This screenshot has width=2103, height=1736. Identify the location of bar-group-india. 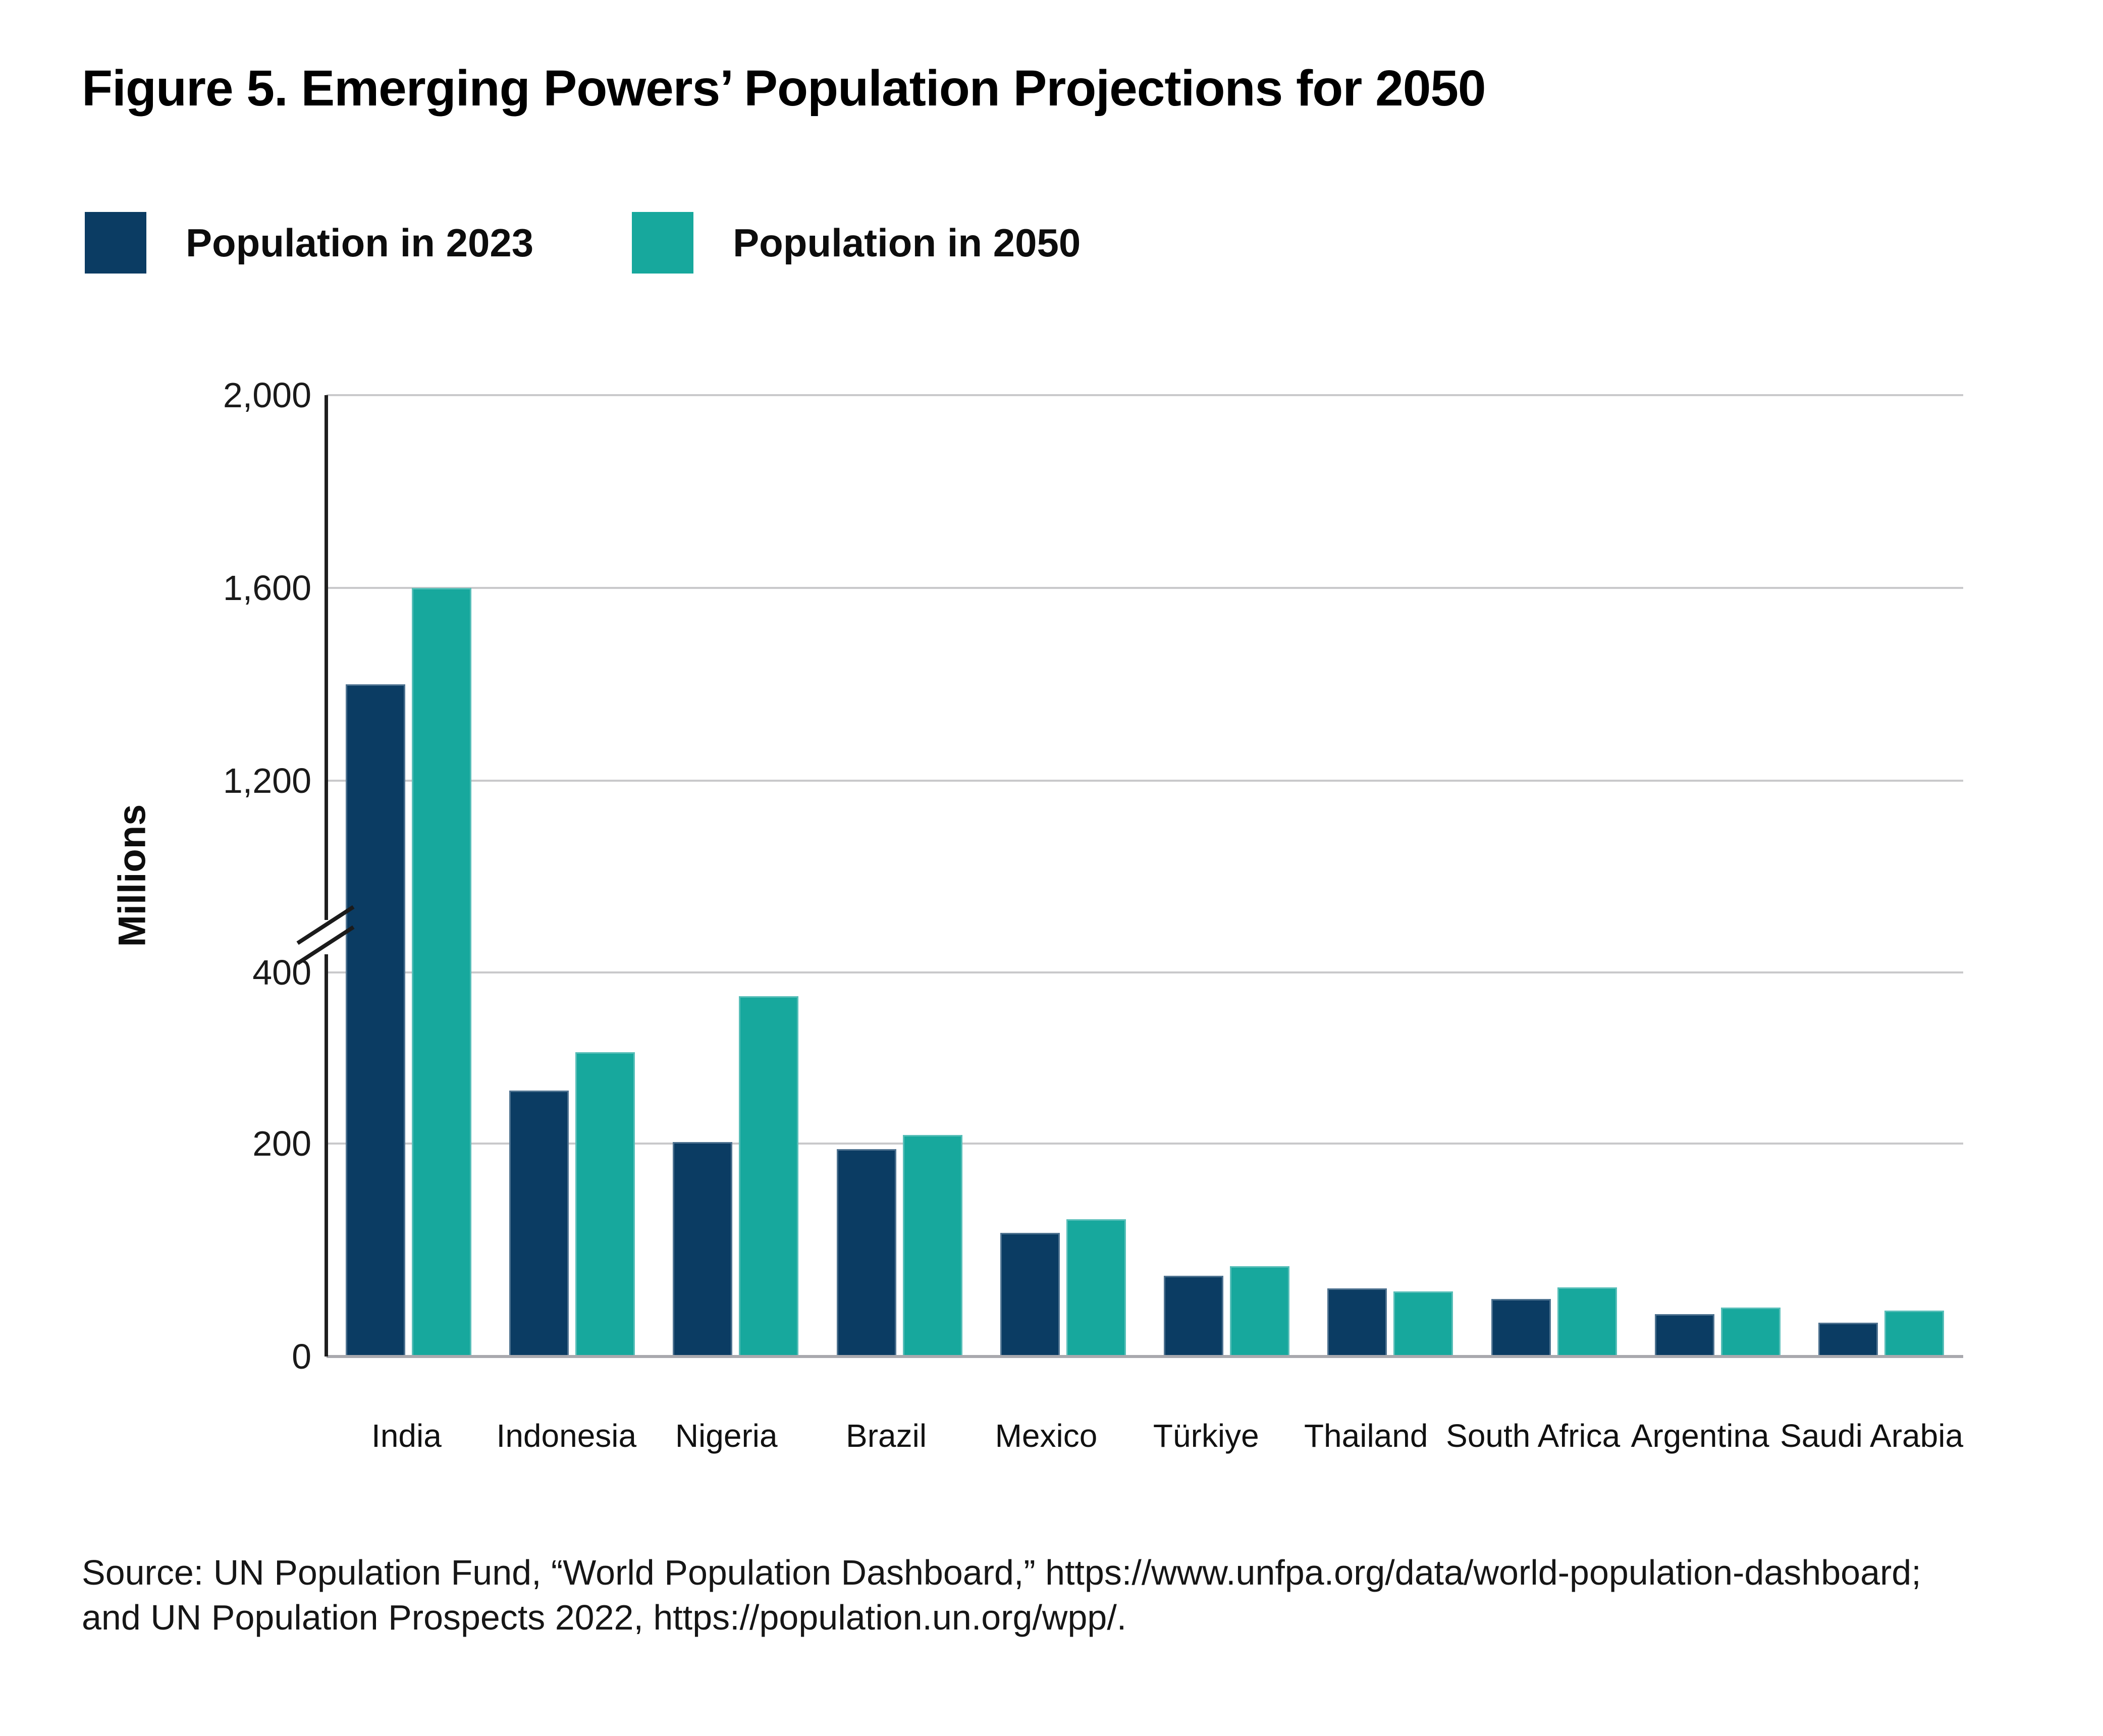
(408, 876).